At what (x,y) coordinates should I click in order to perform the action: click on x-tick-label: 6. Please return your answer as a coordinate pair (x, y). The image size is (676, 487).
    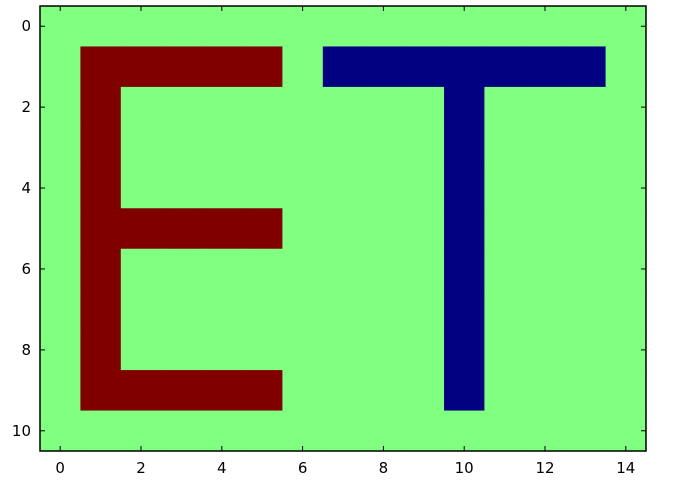
    Looking at the image, I should click on (303, 468).